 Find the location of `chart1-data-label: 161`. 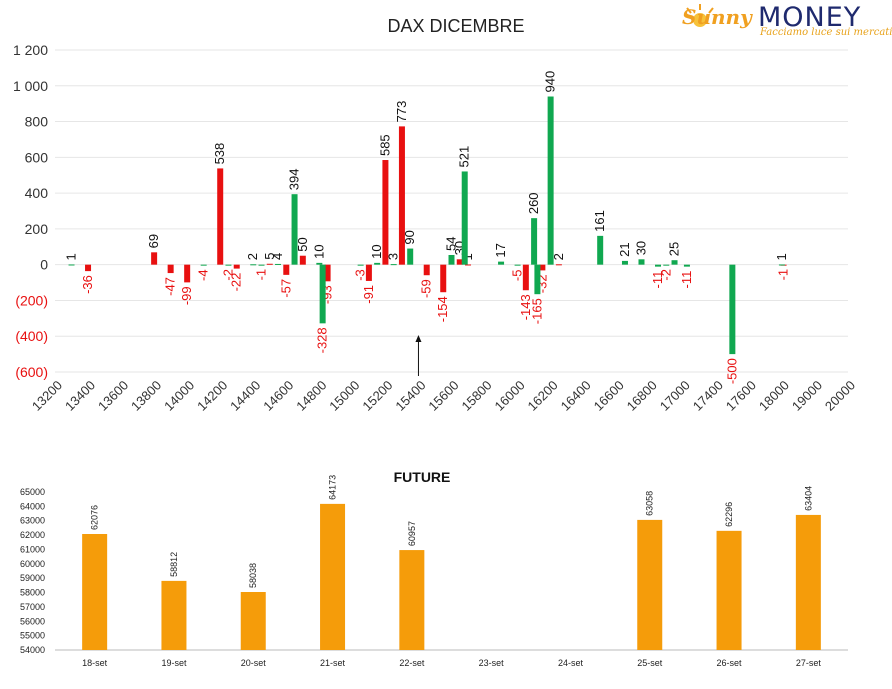

chart1-data-label: 161 is located at coordinates (599, 221).